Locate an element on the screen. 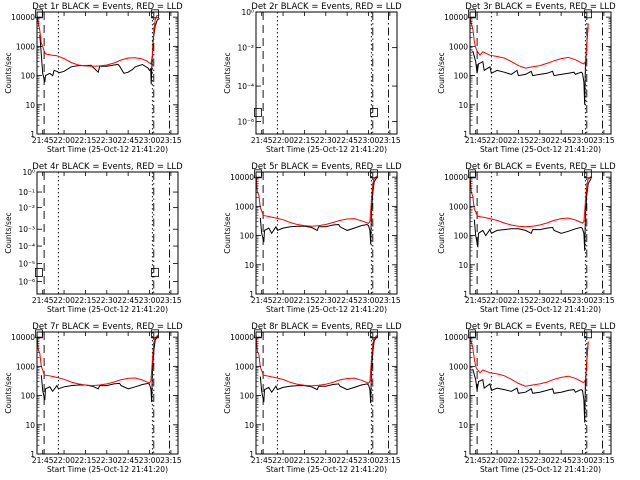 The height and width of the screenshot is (480, 640). panel-title: Det 9r BLACK = Events, RED = LLD is located at coordinates (540, 327).